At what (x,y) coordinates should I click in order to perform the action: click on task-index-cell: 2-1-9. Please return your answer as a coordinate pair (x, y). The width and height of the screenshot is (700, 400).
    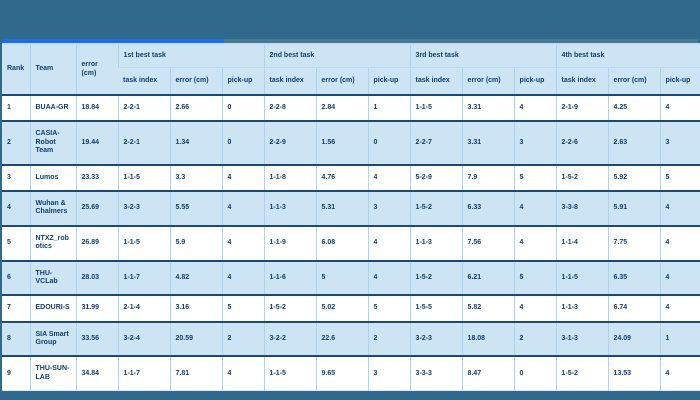
    Looking at the image, I should click on (582, 108).